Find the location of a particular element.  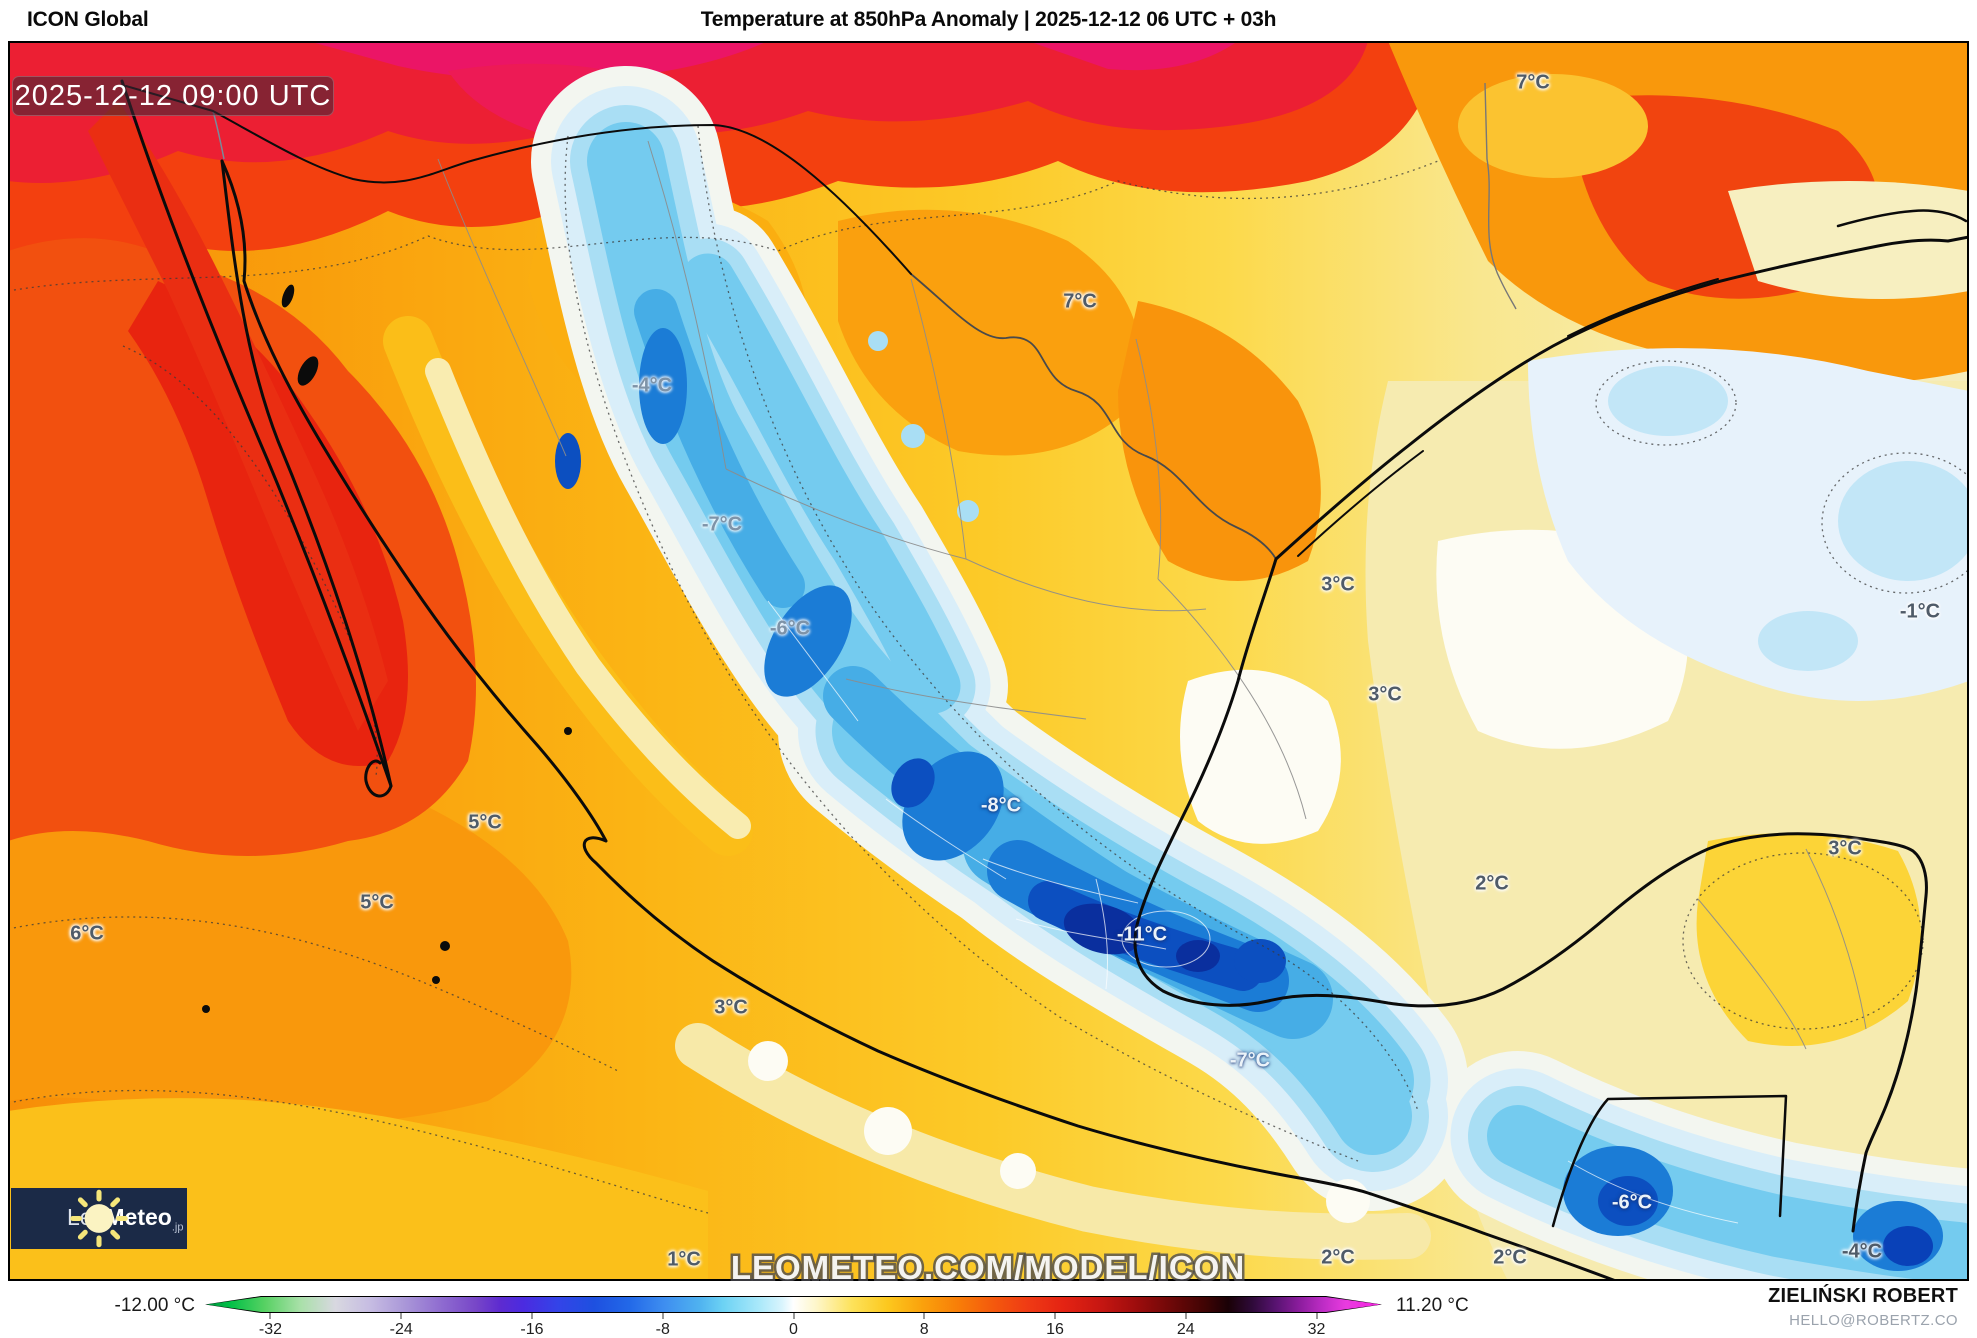

colorbar-tick-label: 24 is located at coordinates (1185, 1329).